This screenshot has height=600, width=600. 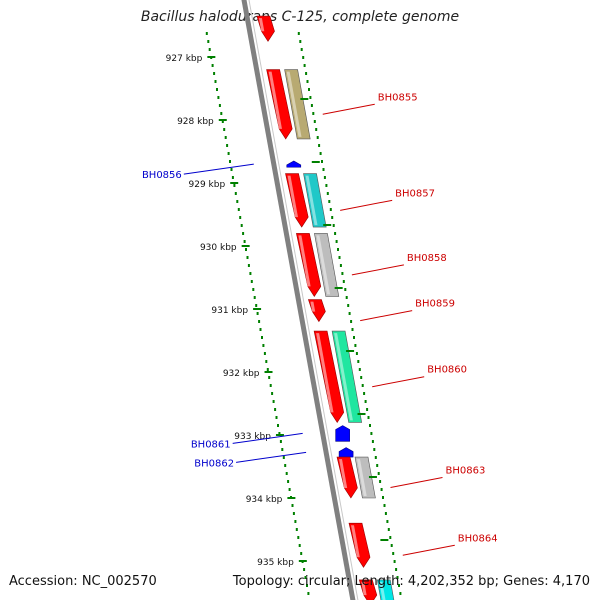 What do you see at coordinates (211, 444) in the screenshot?
I see `gene-label: BH0861` at bounding box center [211, 444].